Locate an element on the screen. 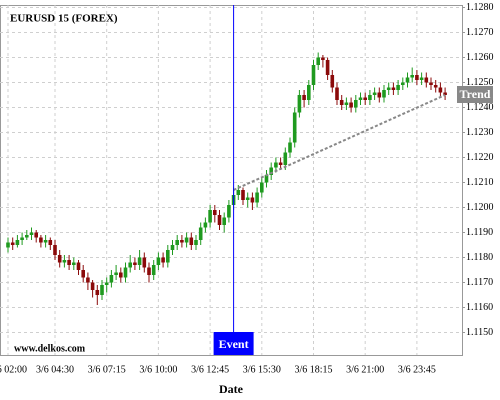 The image size is (500, 400). y-tick-label: 1.1190 is located at coordinates (479, 232).